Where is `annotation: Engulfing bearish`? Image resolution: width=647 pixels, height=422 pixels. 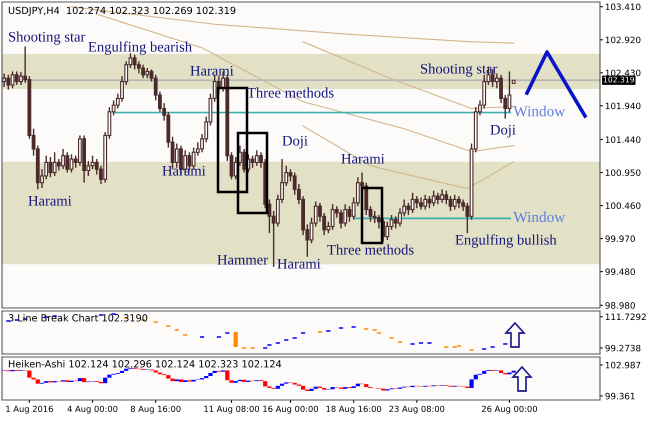
annotation: Engulfing bearish is located at coordinates (140, 48).